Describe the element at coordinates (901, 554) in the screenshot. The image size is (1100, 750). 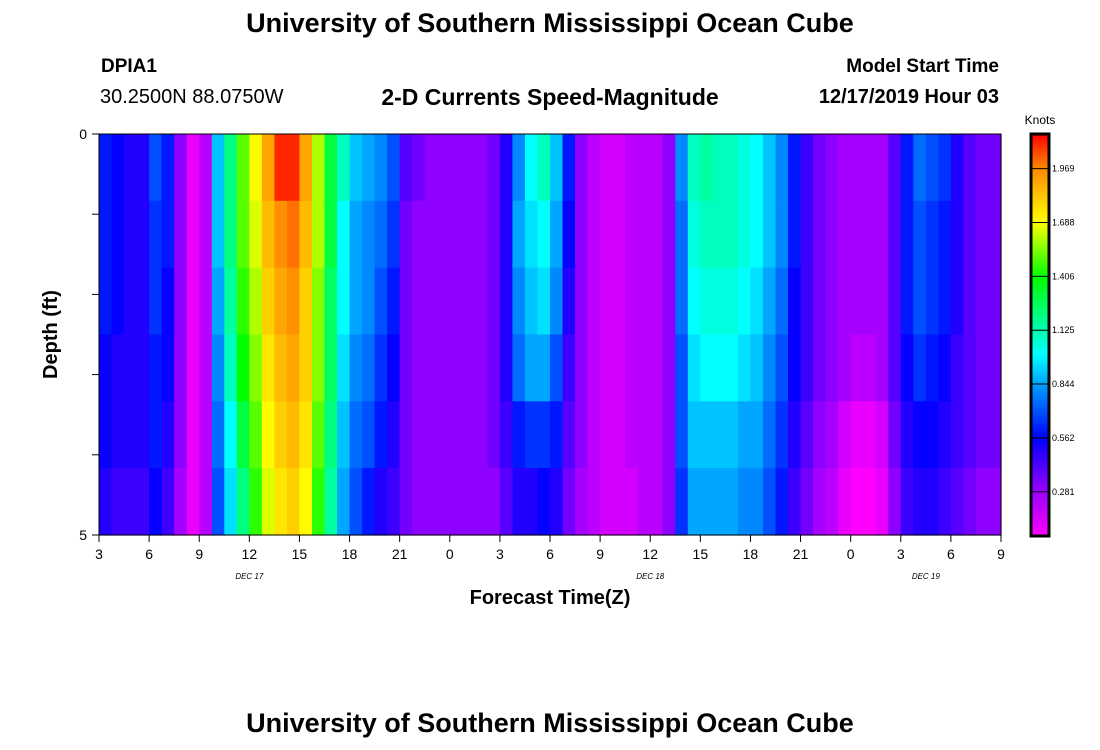
I see `x-tick-label: 3` at that location.